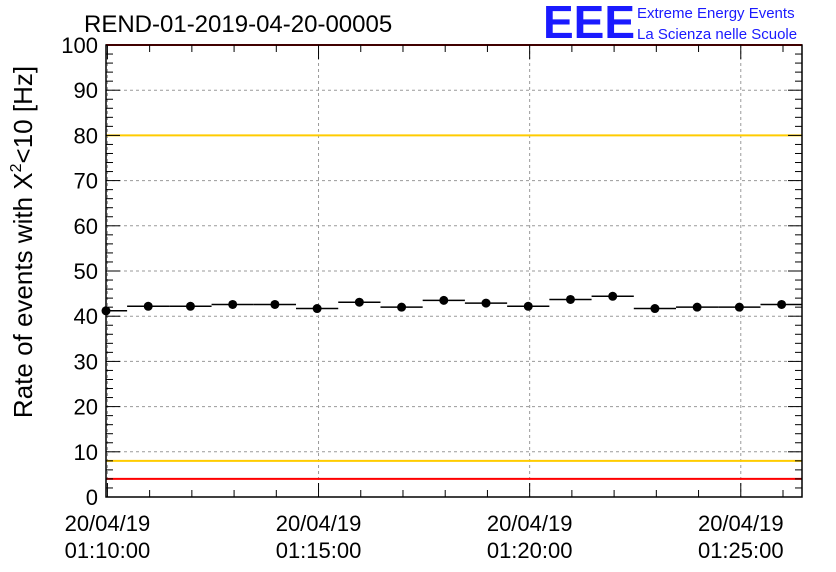  Describe the element at coordinates (741, 550) in the screenshot. I see `x-tick-time: 01:25:00` at that location.